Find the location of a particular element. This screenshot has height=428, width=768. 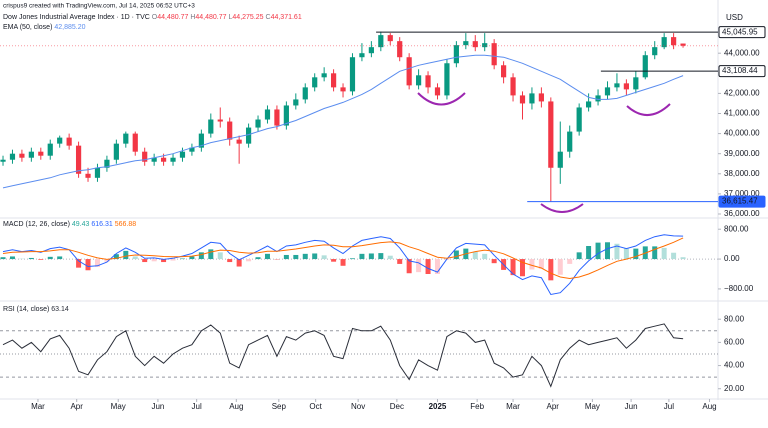

y-tick-label: 36,000.00 is located at coordinates (742, 213).